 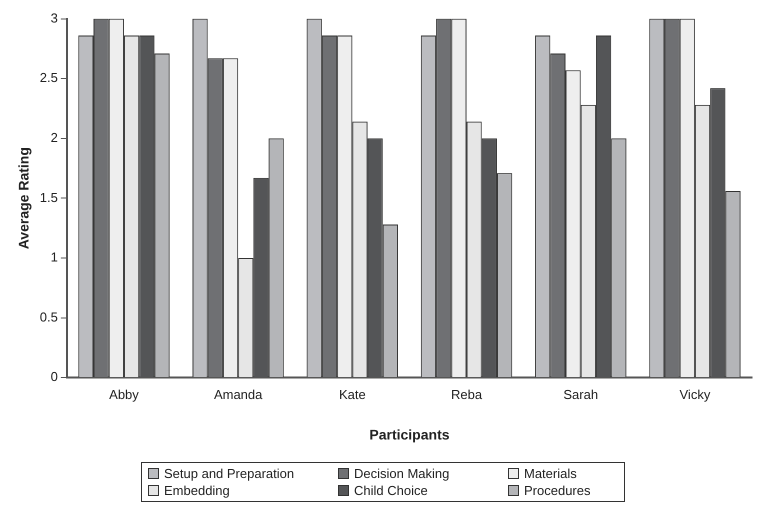 What do you see at coordinates (124, 394) in the screenshot?
I see `x-tick-label: Abby` at bounding box center [124, 394].